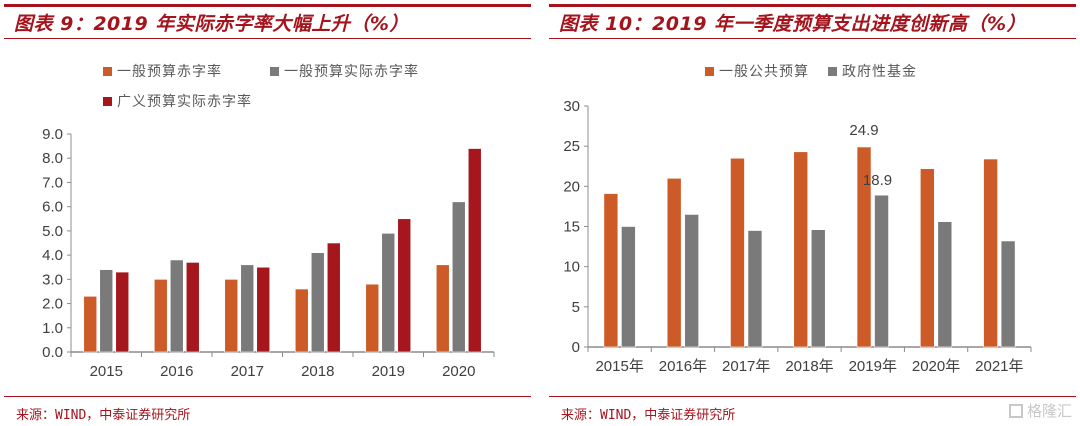 This screenshot has width=1080, height=426. What do you see at coordinates (809, 366) in the screenshot?
I see `x-tick-label: 2018年` at bounding box center [809, 366].